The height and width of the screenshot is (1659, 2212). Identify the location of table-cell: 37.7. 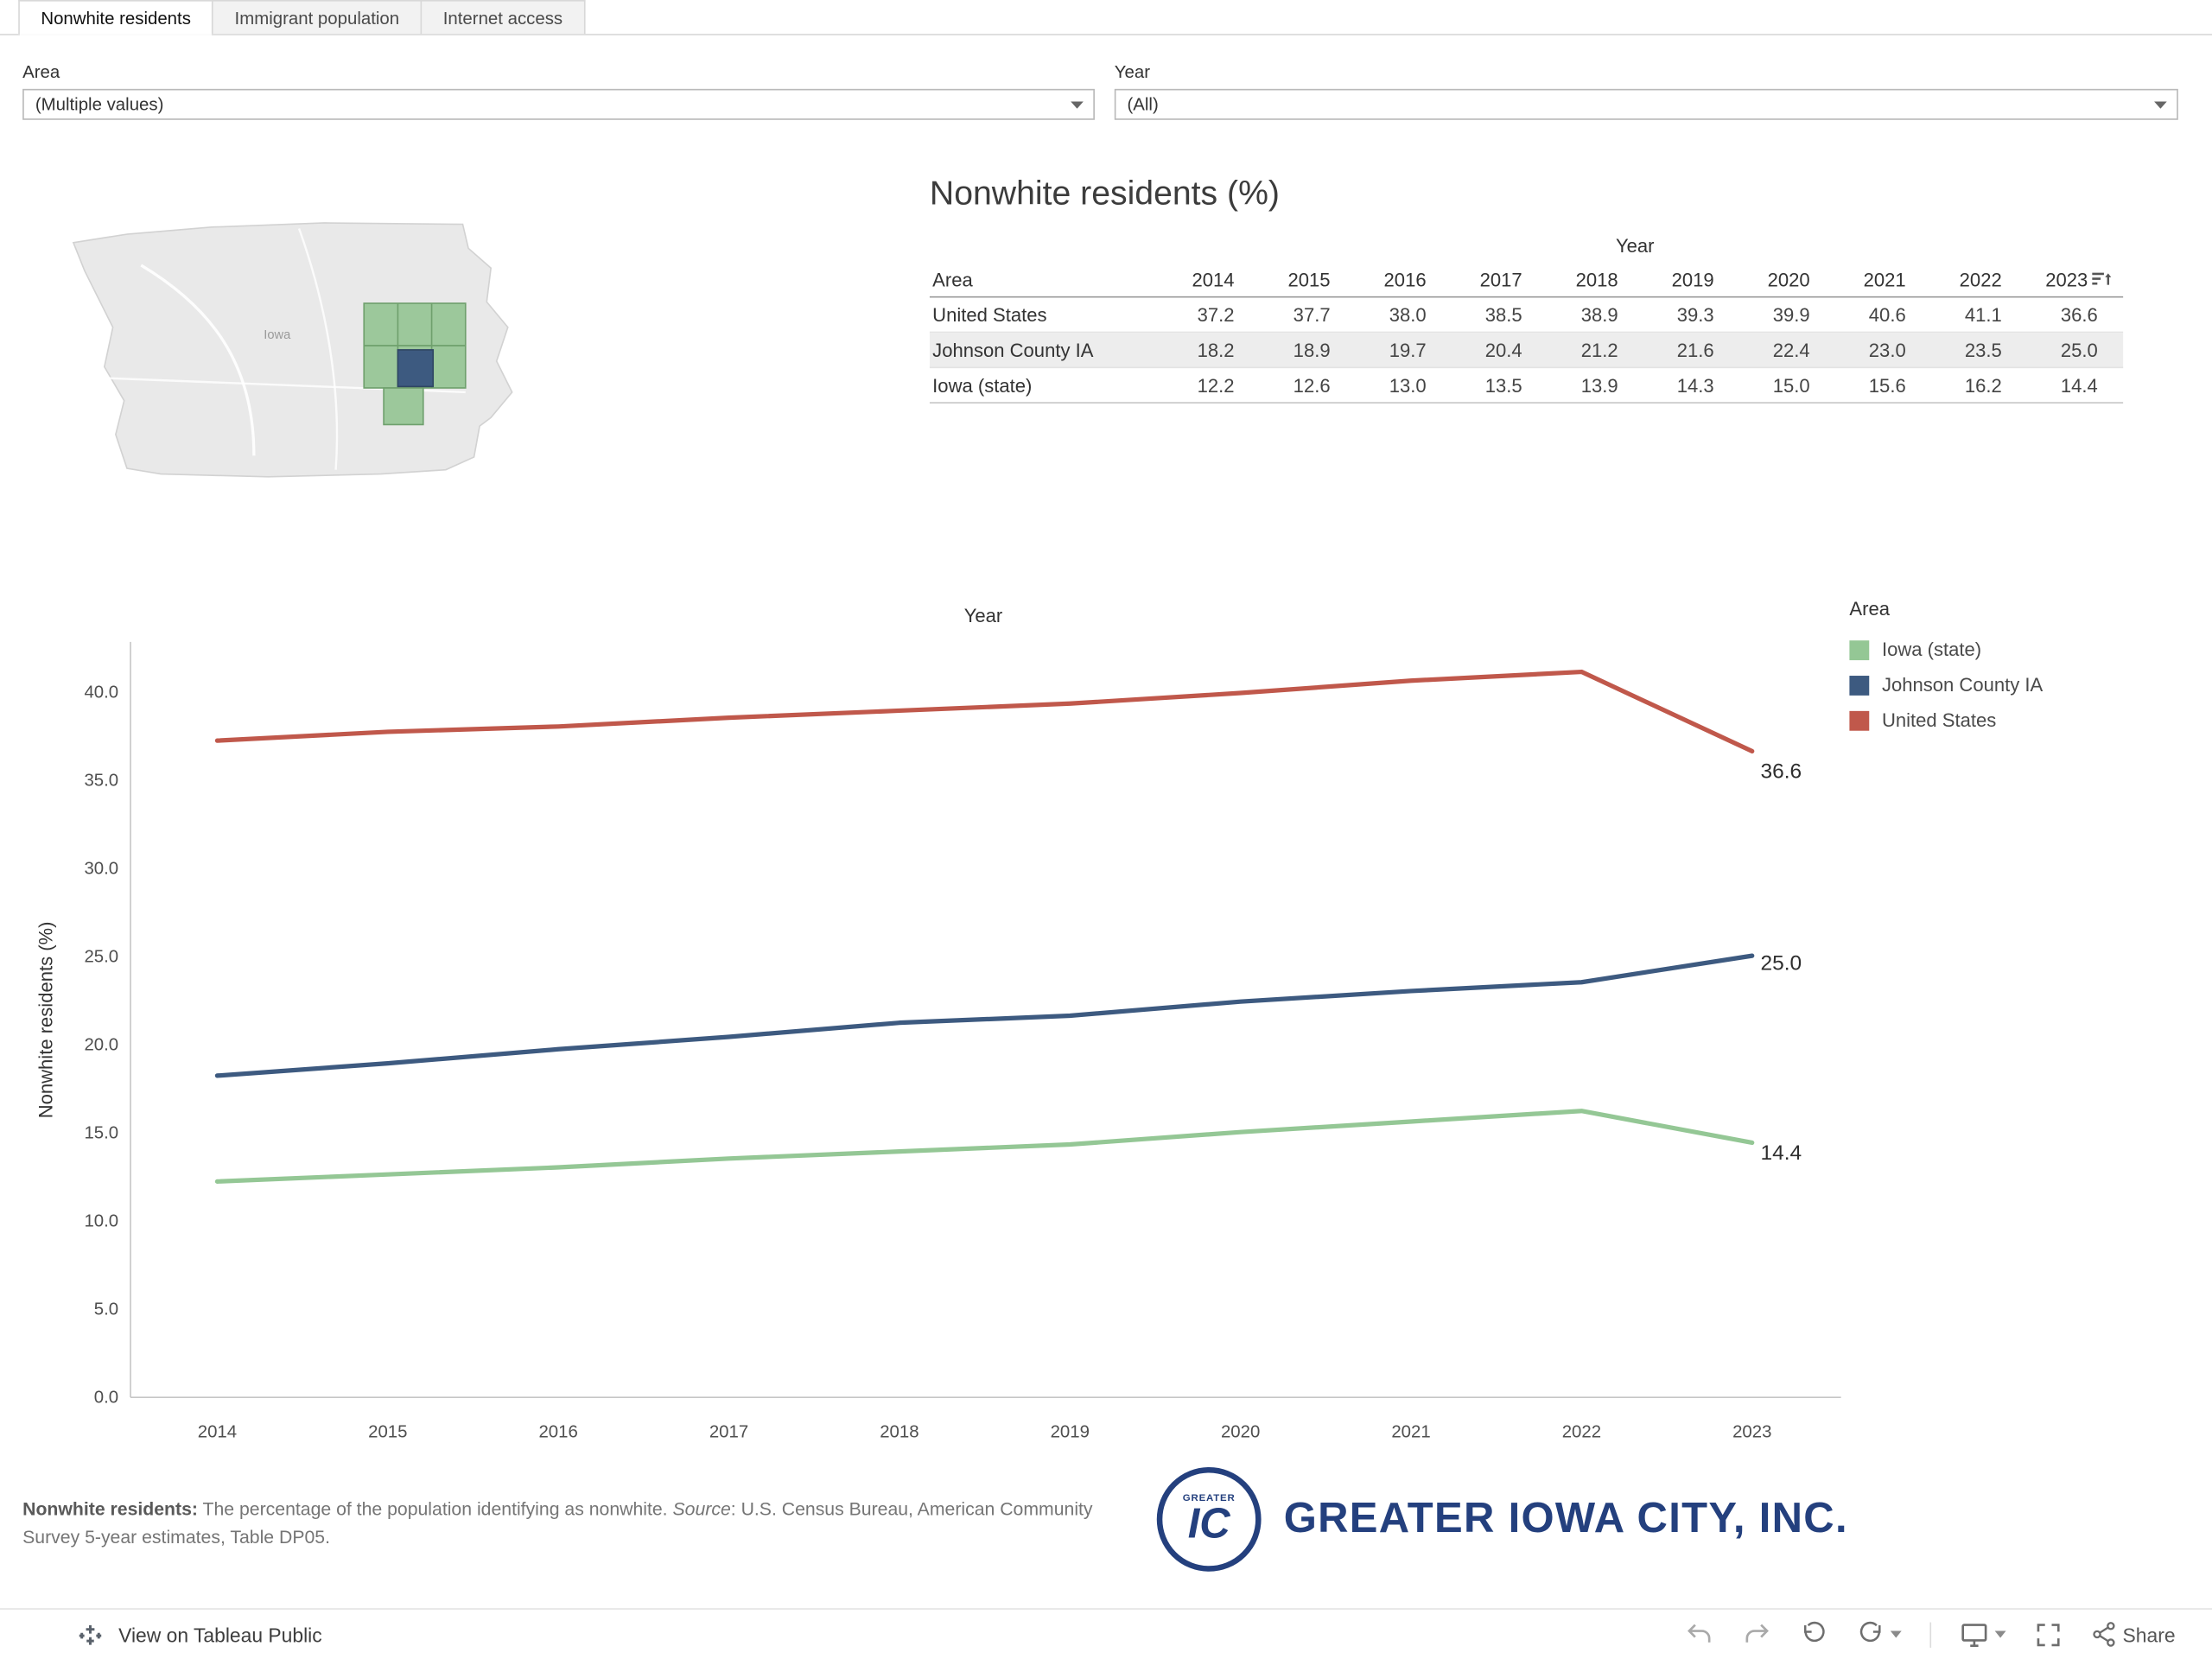
(1312, 314).